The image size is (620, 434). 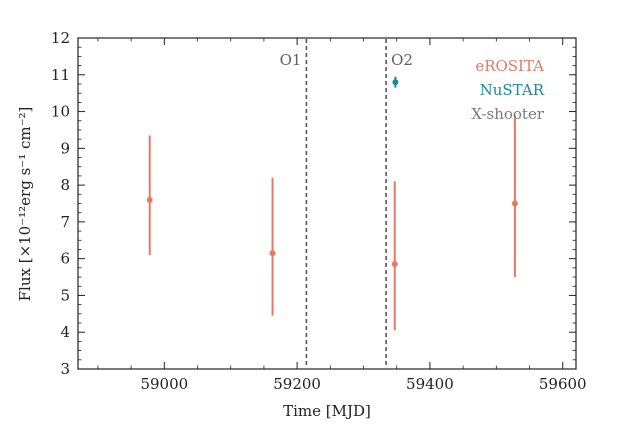 I want to click on y-tick-label: 3, so click(x=65, y=369).